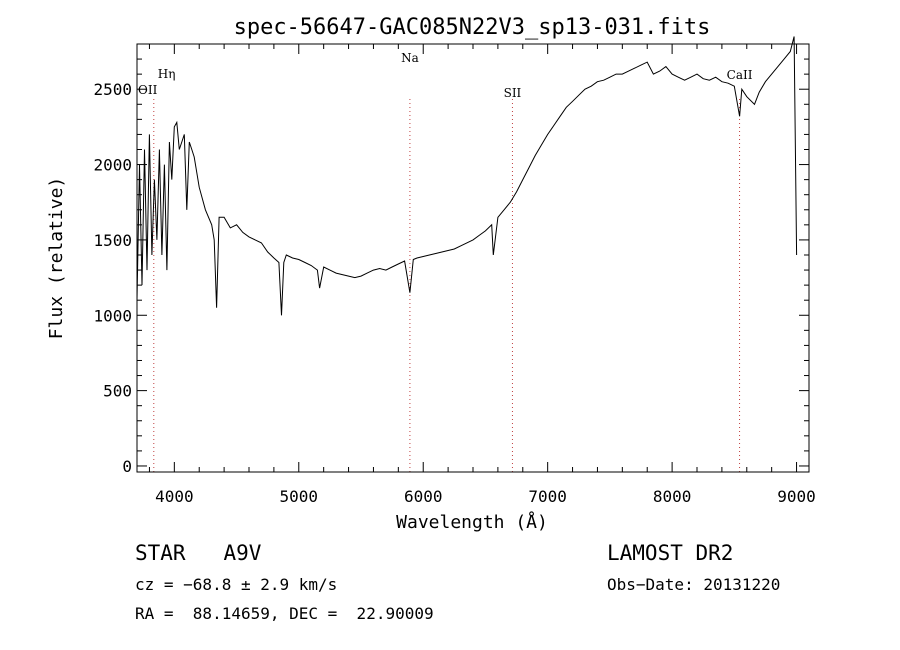 This screenshot has height=650, width=900. What do you see at coordinates (670, 553) in the screenshot?
I see `survey-name: LAMOST DR2` at bounding box center [670, 553].